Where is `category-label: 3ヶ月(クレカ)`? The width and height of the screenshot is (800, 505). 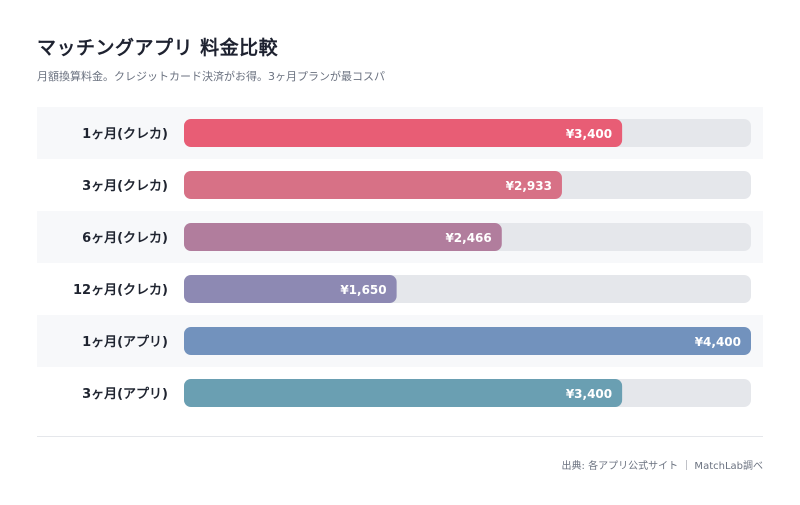
category-label: 3ヶ月(クレカ) is located at coordinates (125, 186).